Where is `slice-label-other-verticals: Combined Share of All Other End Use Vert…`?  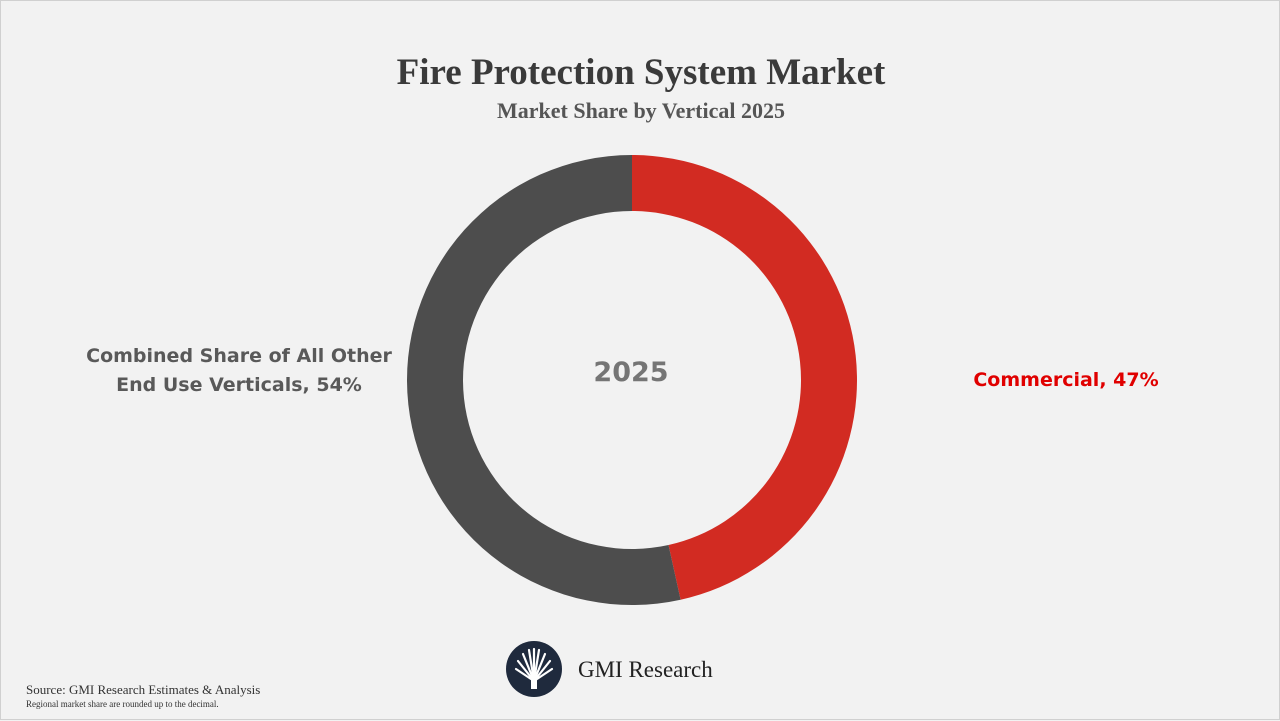 slice-label-other-verticals: Combined Share of All Other End Use Vert… is located at coordinates (239, 371).